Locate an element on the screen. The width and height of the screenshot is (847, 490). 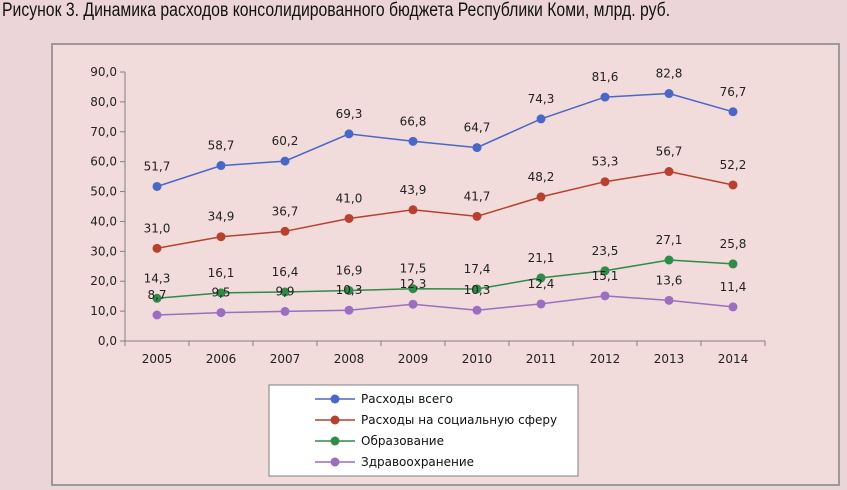
data-label: 16,9 is located at coordinates (349, 270).